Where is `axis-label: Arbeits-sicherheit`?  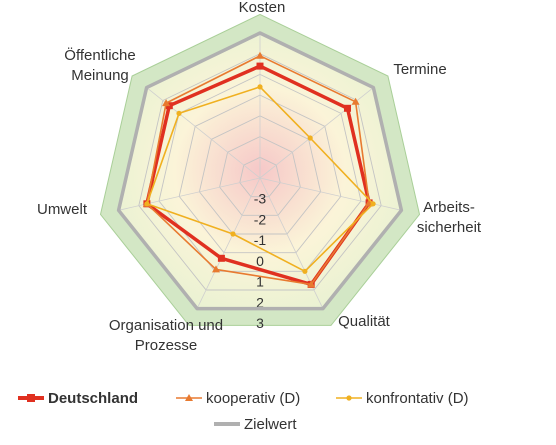 axis-label: Arbeits-sicherheit is located at coordinates (449, 217).